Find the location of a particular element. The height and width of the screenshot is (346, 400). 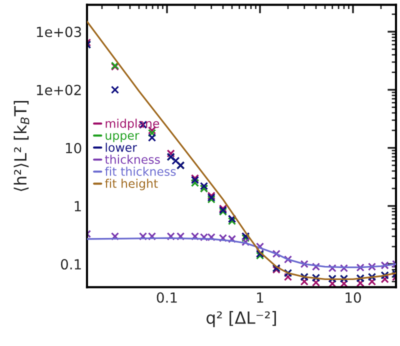

legend-label: fit height is located at coordinates (131, 184).